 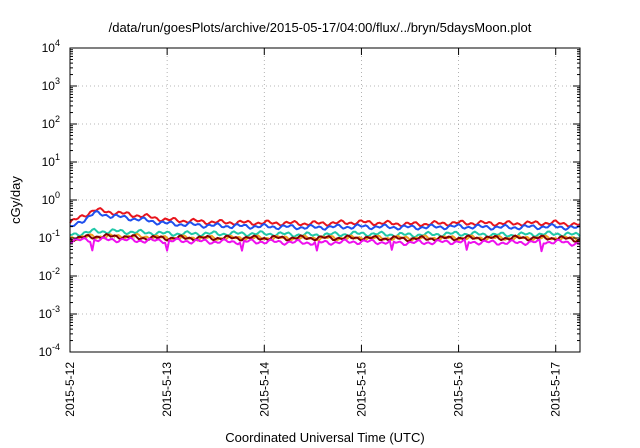 What do you see at coordinates (324, 437) in the screenshot?
I see `x-axis-label: Coordinated Universal Time (UTC)` at bounding box center [324, 437].